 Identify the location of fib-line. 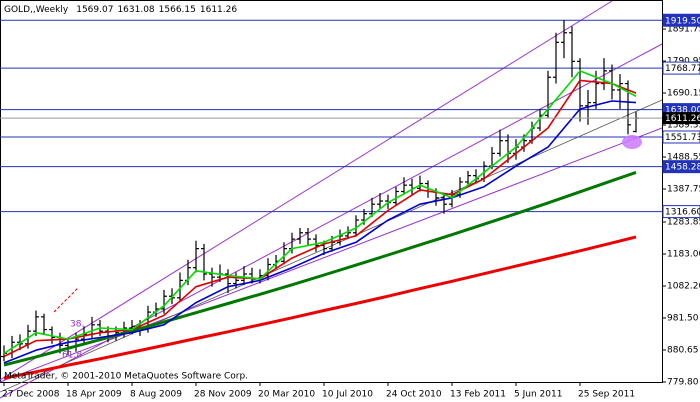
(66, 300).